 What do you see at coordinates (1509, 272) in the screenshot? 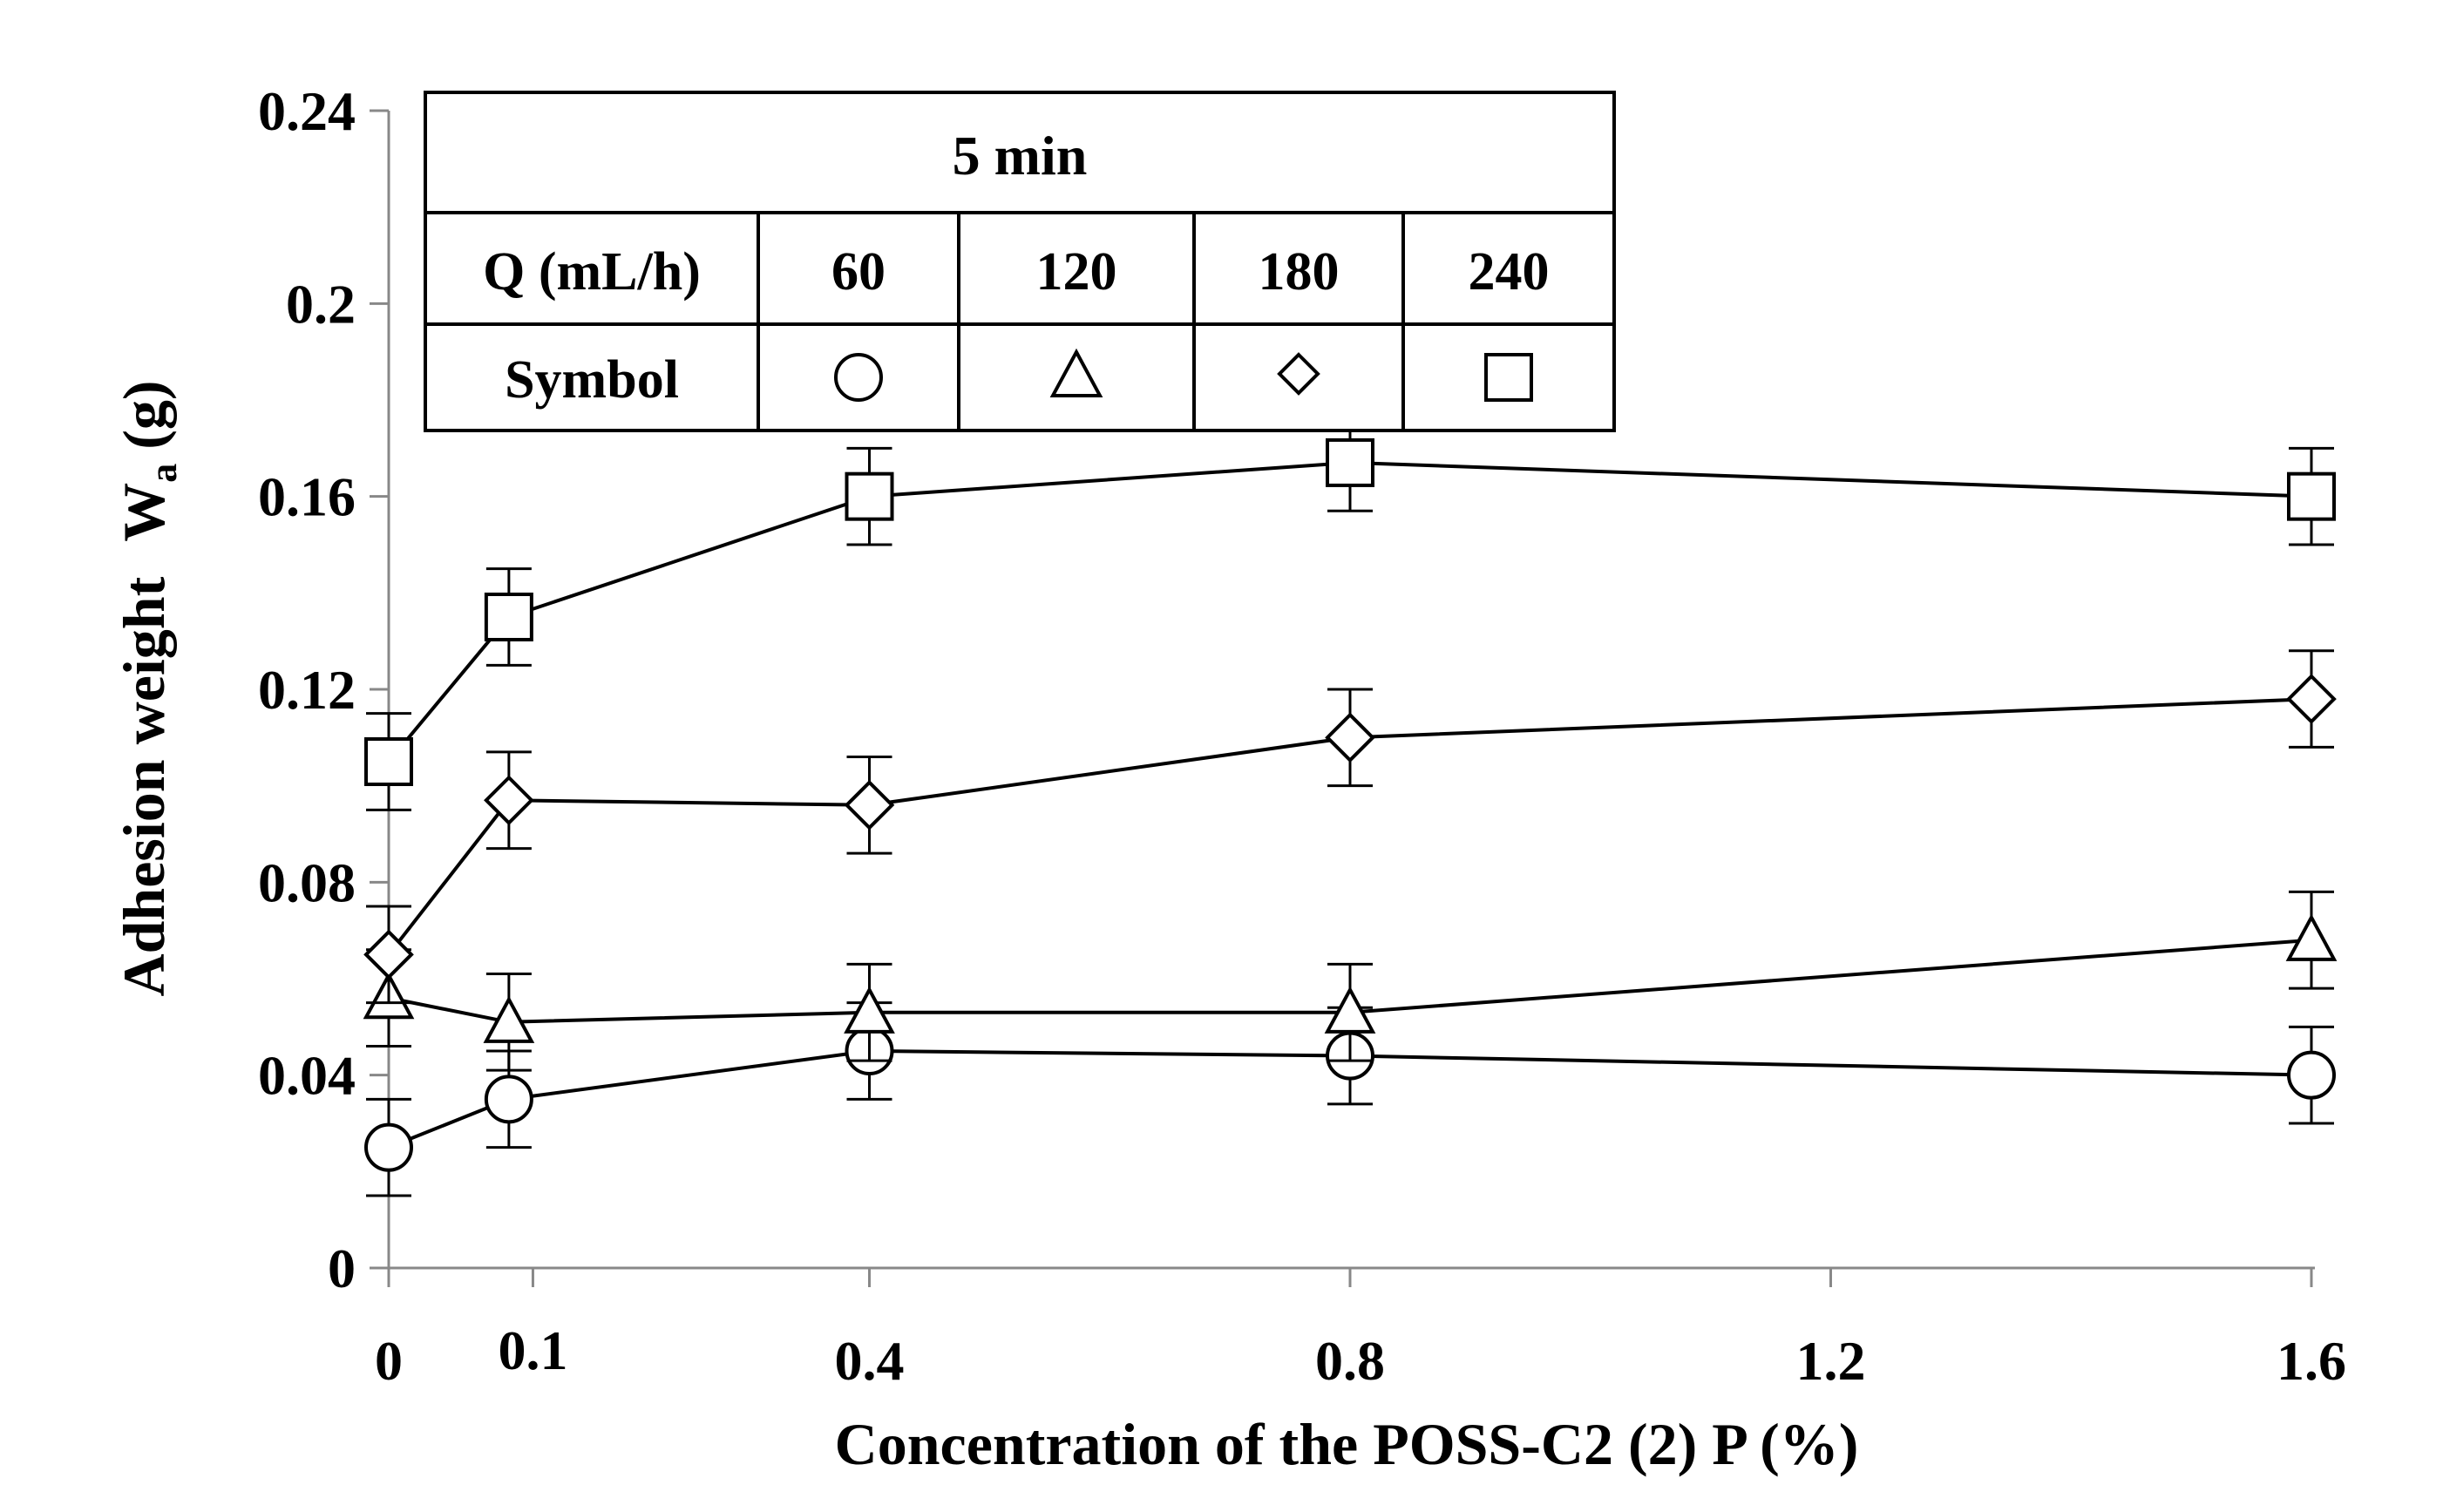
I see `legend-flow-240: 240` at bounding box center [1509, 272].